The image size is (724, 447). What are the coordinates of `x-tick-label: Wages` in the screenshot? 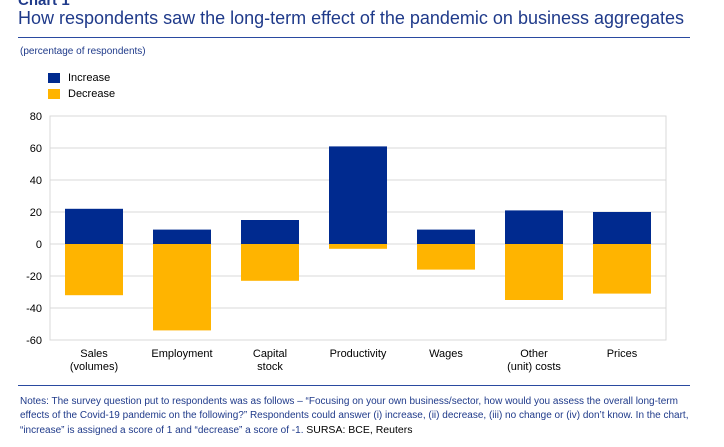 It's located at (446, 354).